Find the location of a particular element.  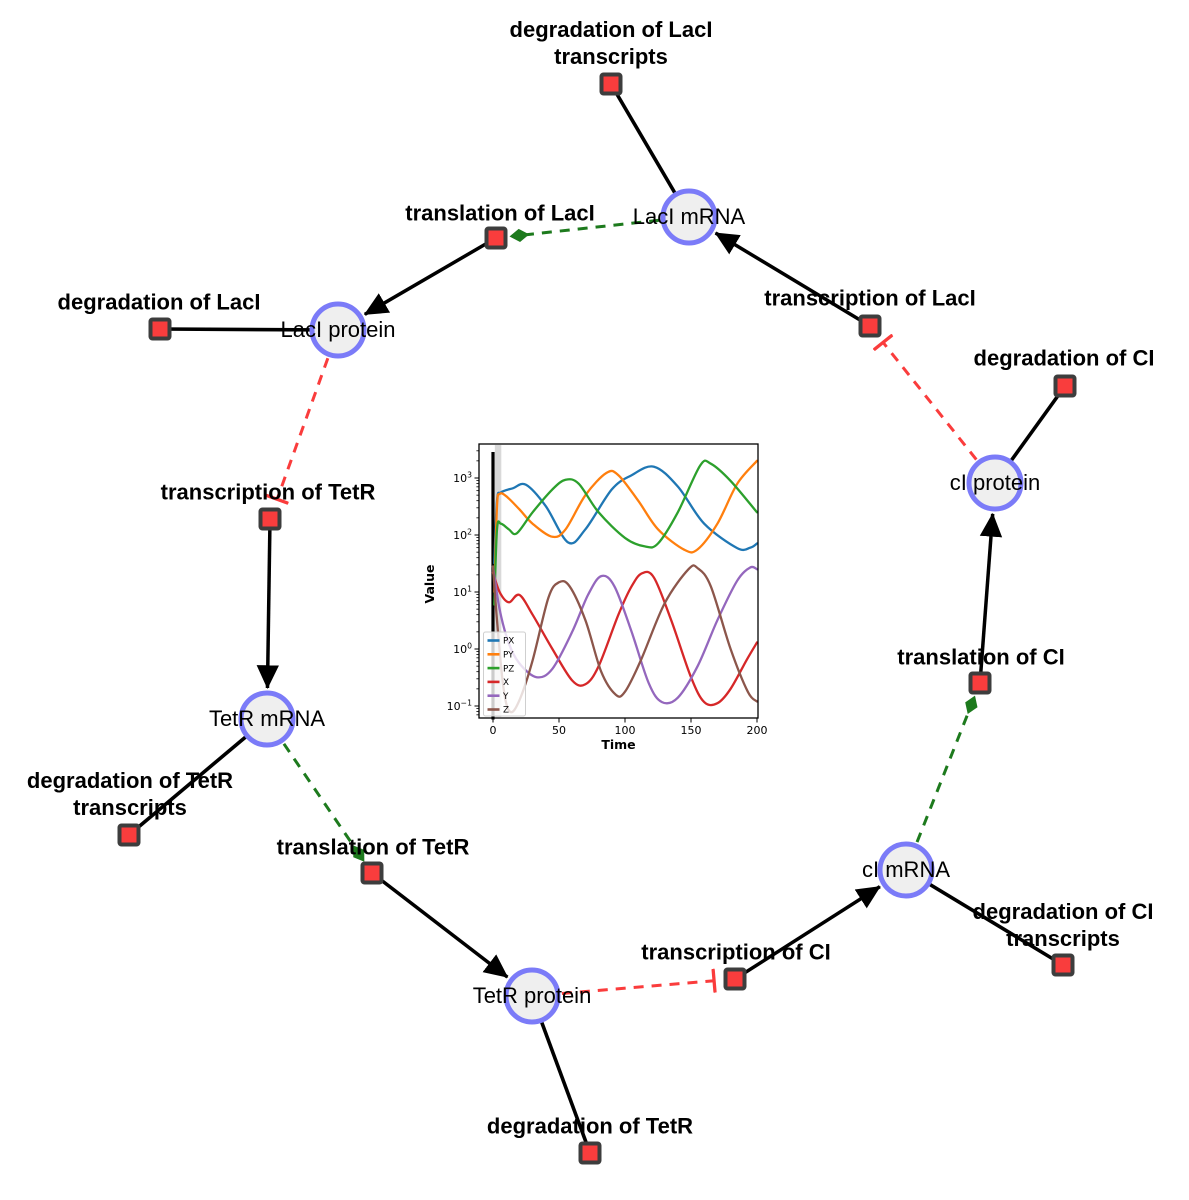

edge-laci_protein-tr_tetr is located at coordinates (303, 428).